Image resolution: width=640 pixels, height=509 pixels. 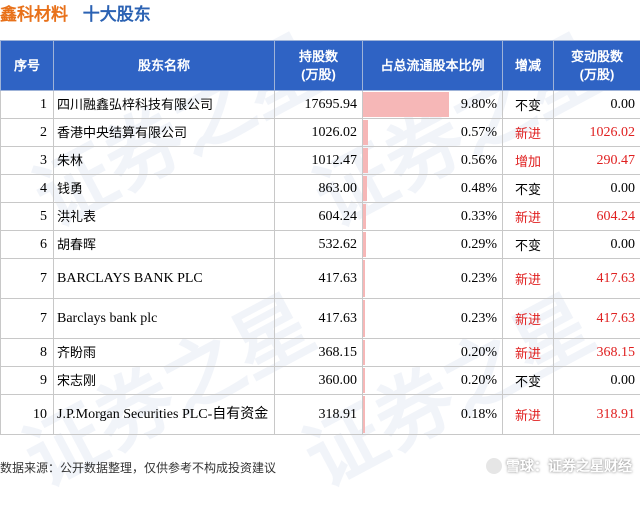 I want to click on cell-change-shares: 318.91, so click(x=597, y=415).